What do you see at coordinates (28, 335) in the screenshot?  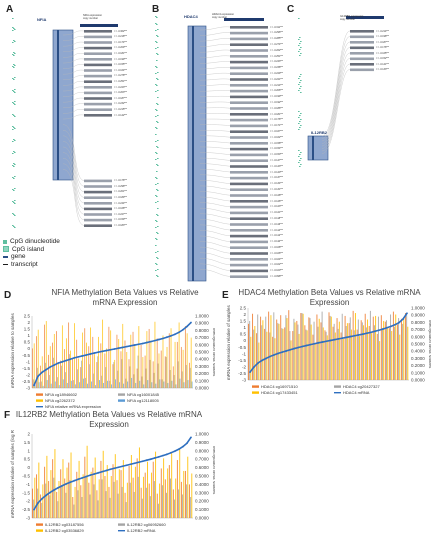 I see `y-tick-label: 1` at bounding box center [28, 335].